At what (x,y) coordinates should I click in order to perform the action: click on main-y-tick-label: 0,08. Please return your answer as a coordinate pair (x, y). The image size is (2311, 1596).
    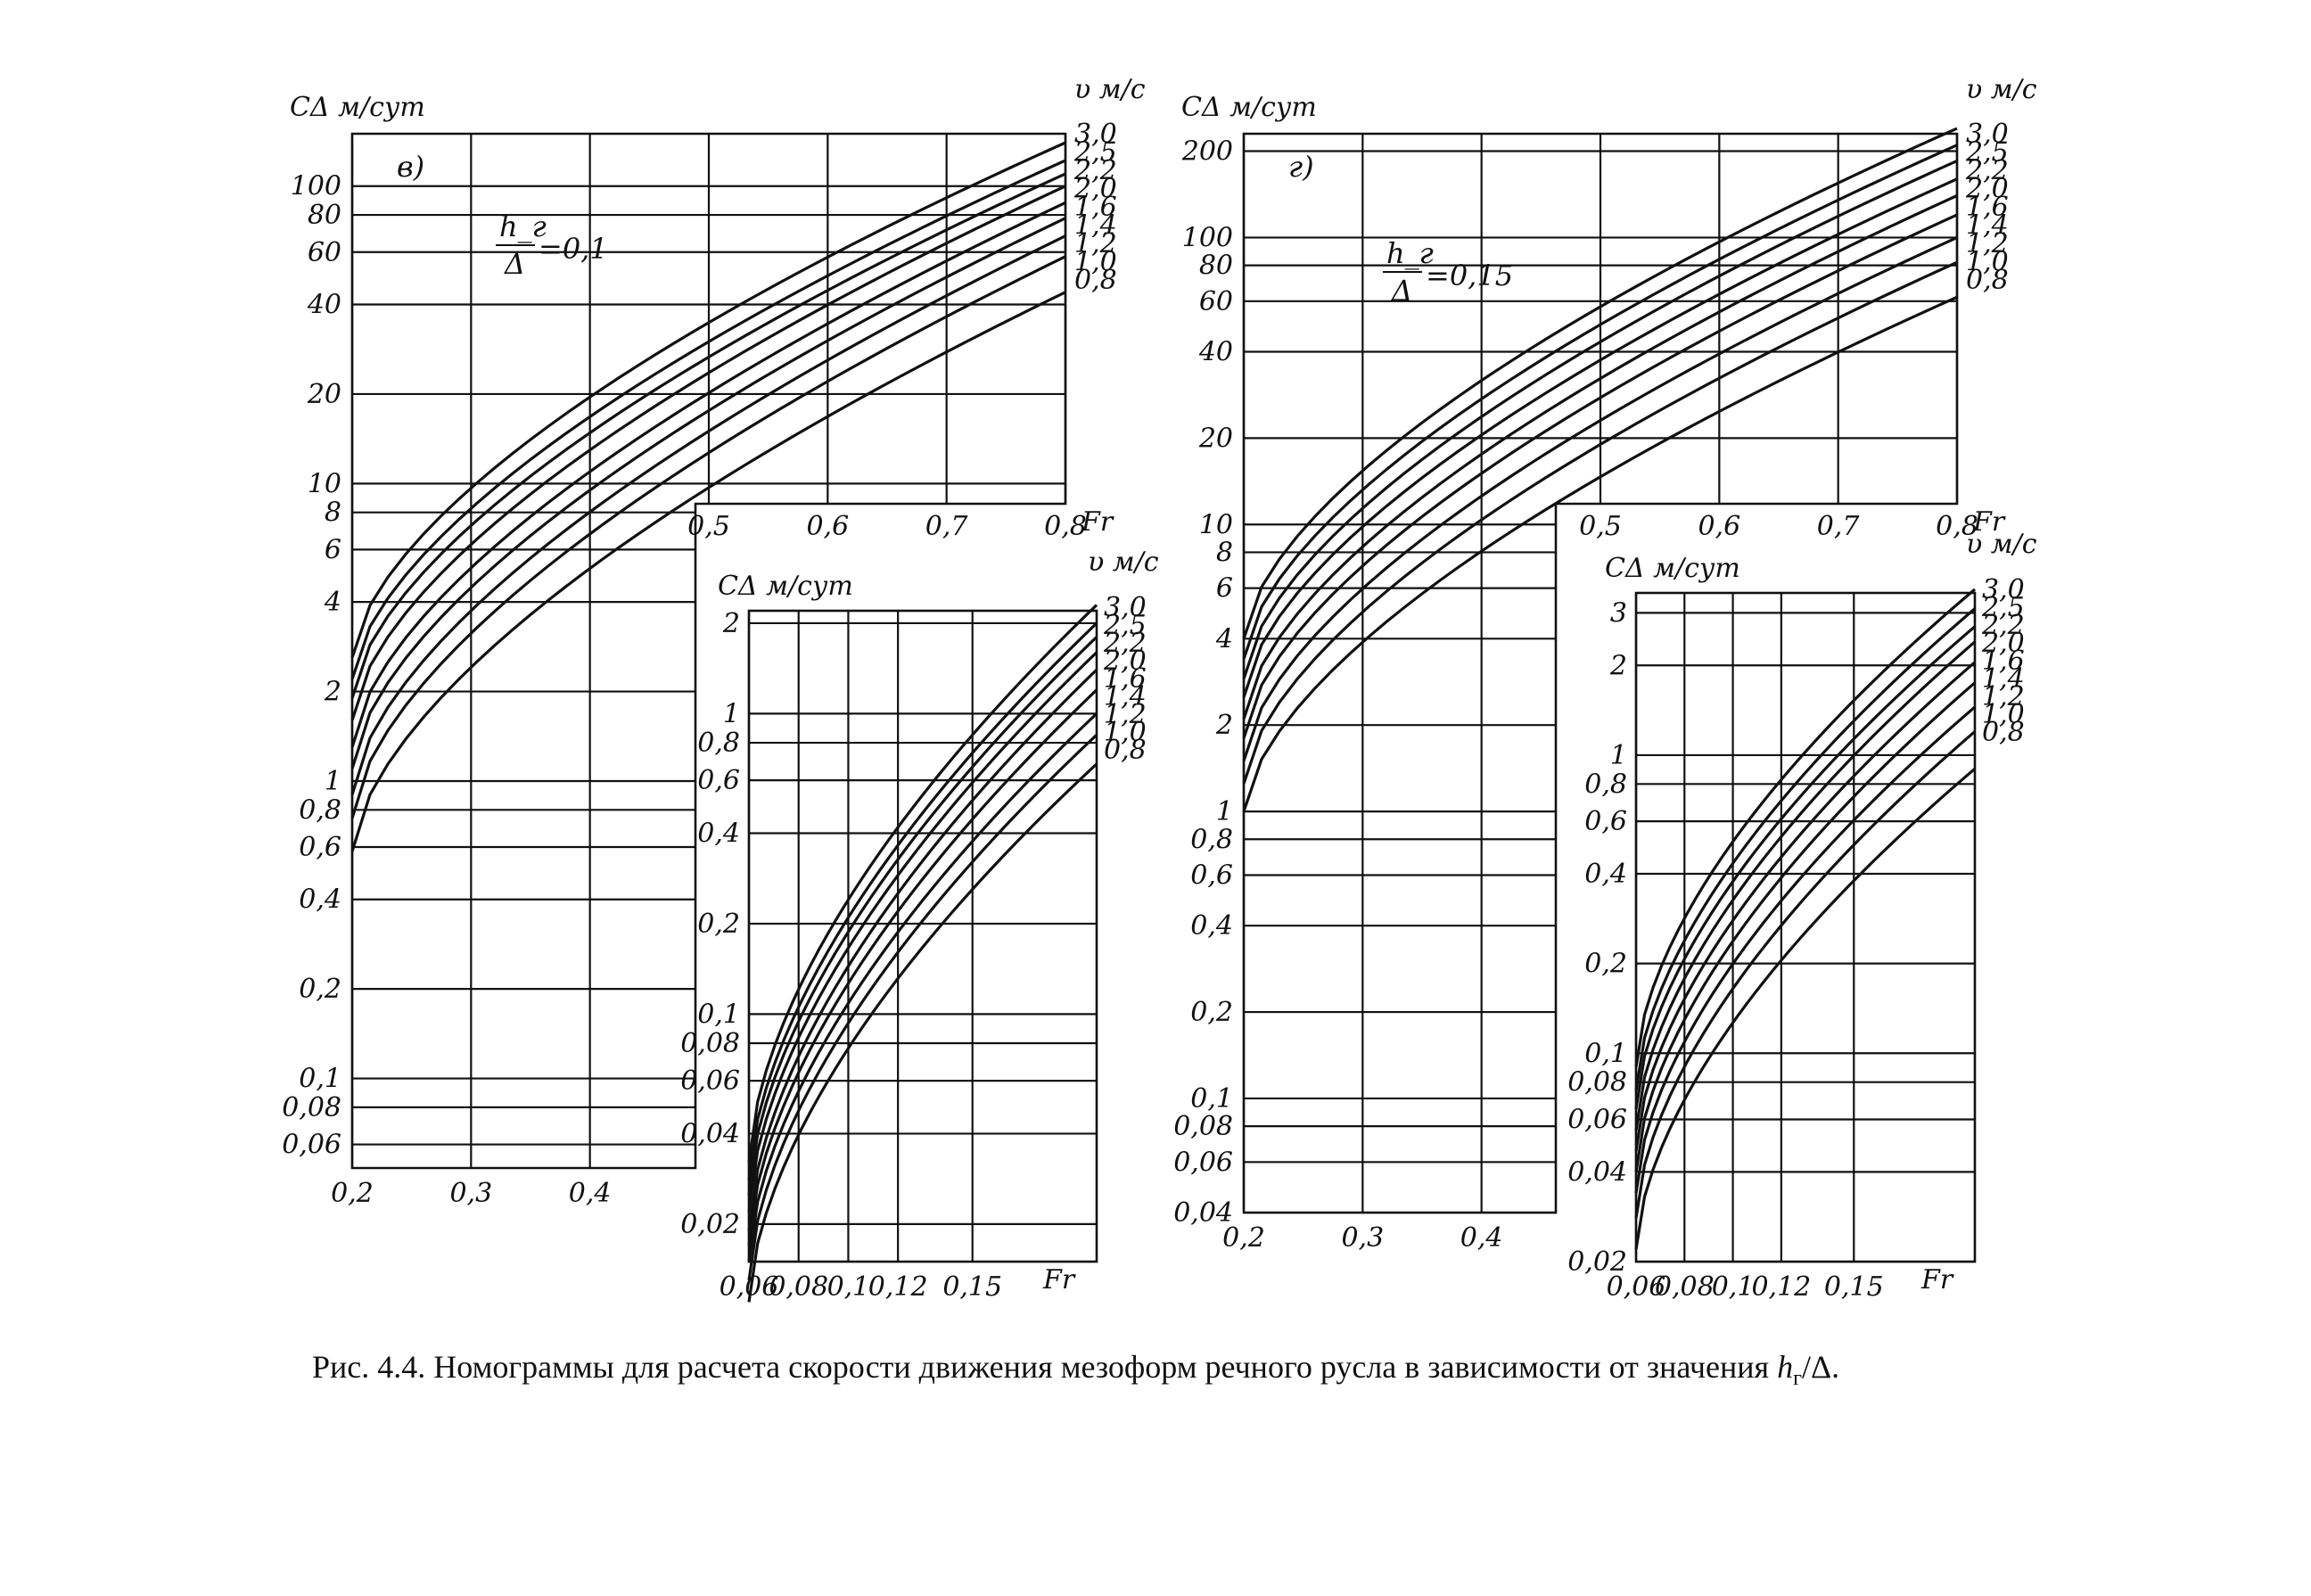
    Looking at the image, I should click on (311, 1107).